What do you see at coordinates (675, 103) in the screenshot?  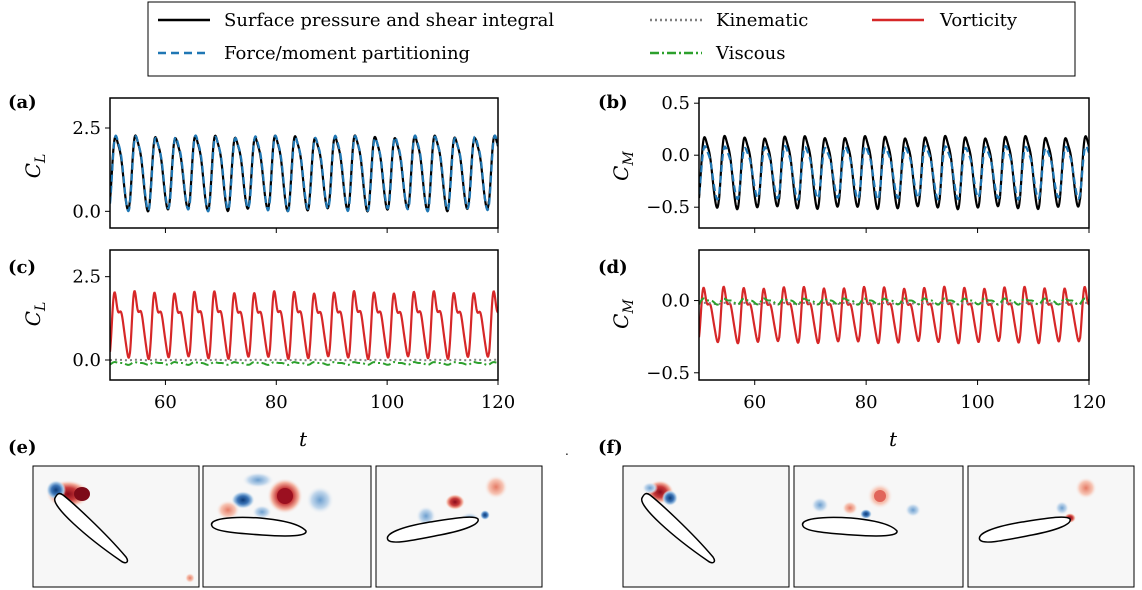 I see `ytick-label-b-2: 0.5` at bounding box center [675, 103].